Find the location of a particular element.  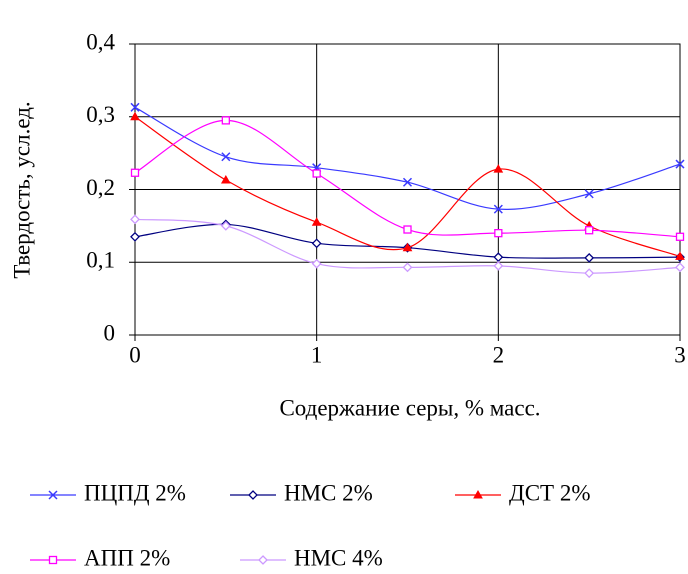

legend-label: АПП 2% is located at coordinates (127, 557).